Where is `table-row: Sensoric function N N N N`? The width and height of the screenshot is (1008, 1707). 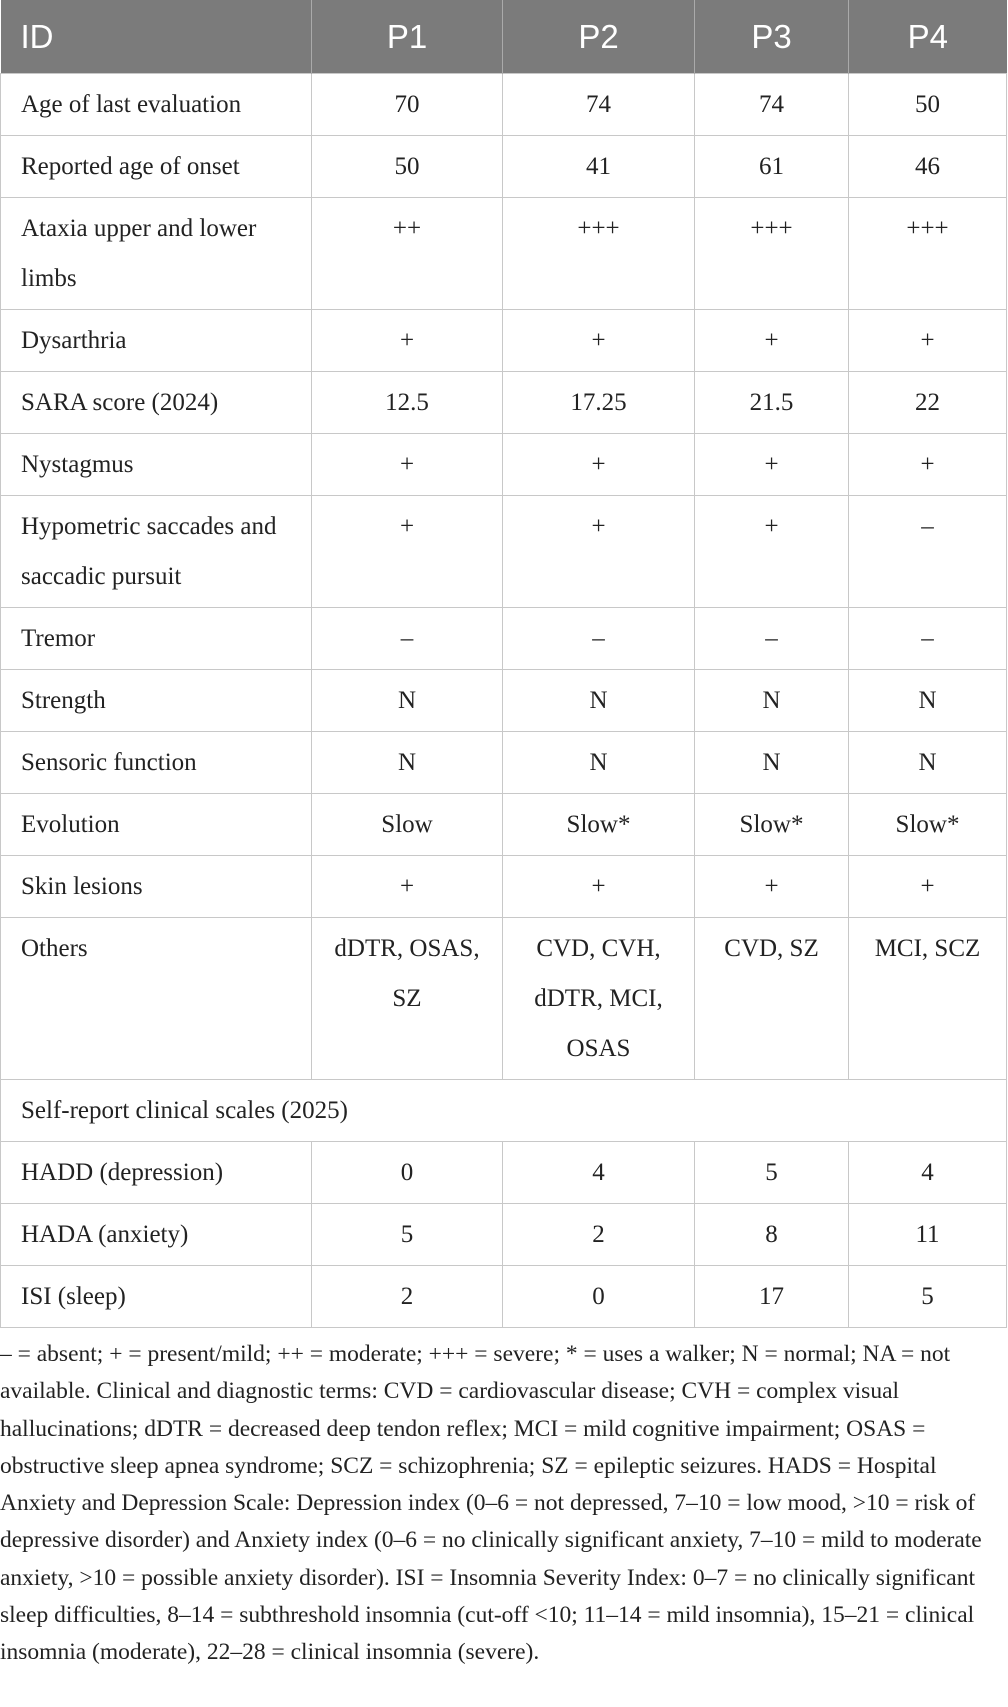
table-row: Sensoric function N N N N is located at coordinates (503, 762).